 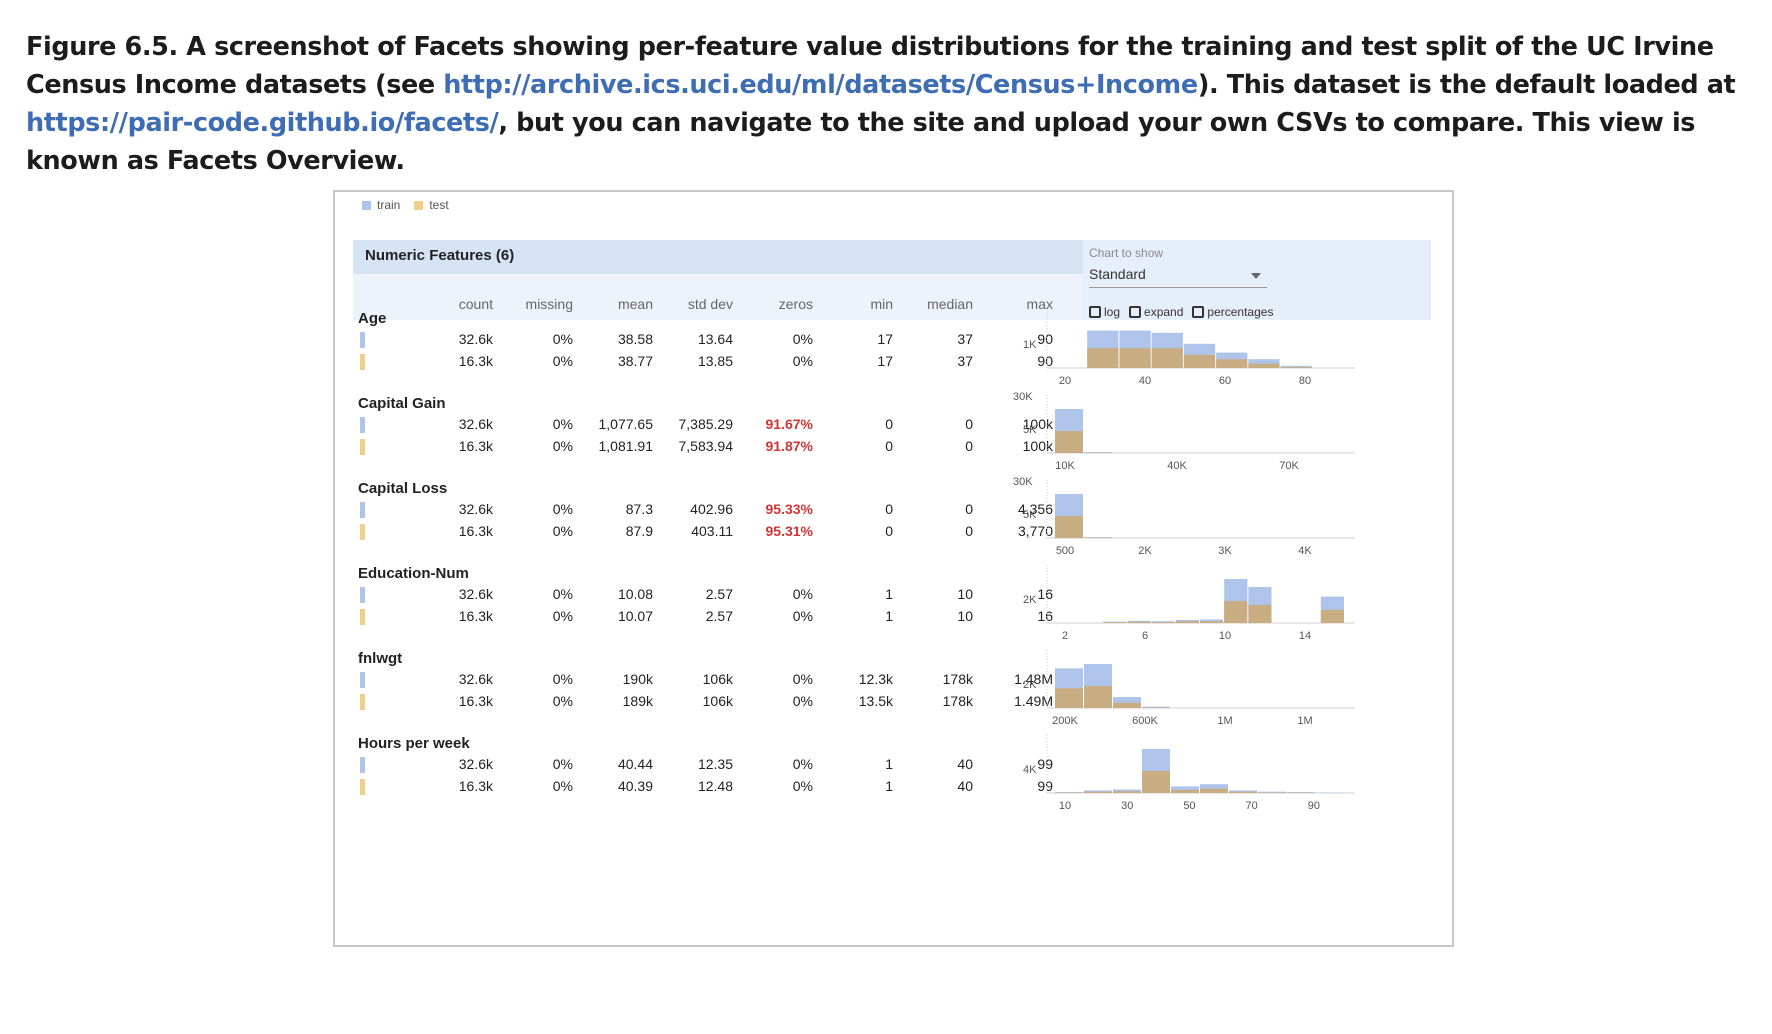 I want to click on cell-median: 10, so click(x=965, y=616).